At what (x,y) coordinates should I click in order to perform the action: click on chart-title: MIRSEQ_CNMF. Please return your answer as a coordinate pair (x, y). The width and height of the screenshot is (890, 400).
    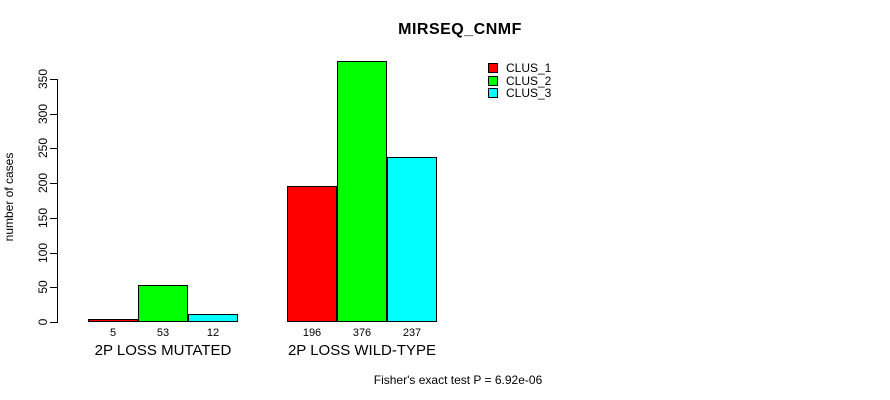
    Looking at the image, I should click on (460, 29).